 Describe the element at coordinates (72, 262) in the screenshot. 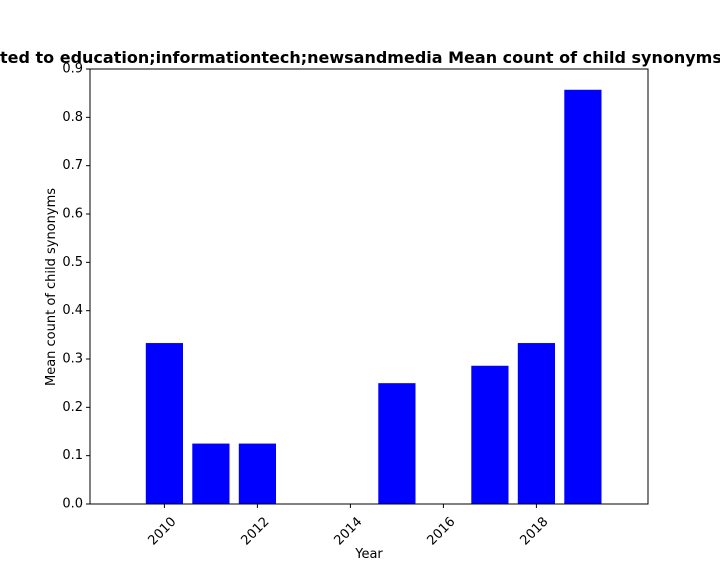

I see `y-tick-label: 0.5` at that location.